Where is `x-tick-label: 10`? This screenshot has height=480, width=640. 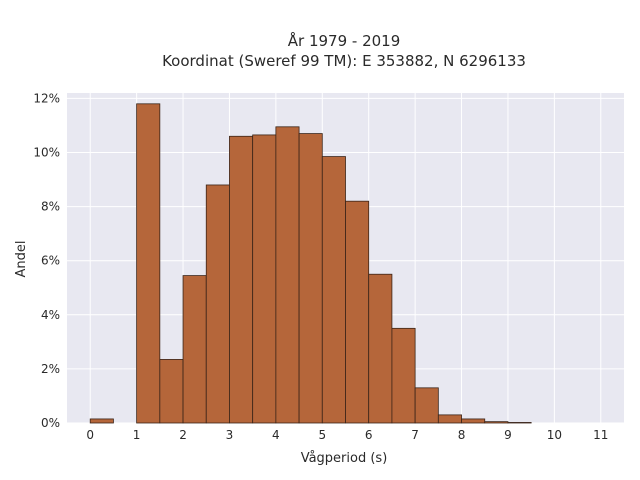
x-tick-label: 10 is located at coordinates (554, 435).